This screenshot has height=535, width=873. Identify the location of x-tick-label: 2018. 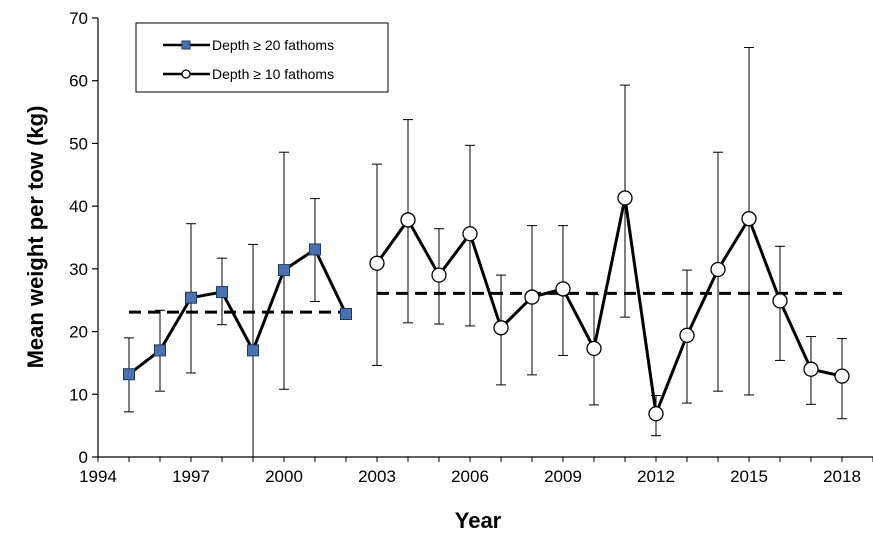
(842, 476).